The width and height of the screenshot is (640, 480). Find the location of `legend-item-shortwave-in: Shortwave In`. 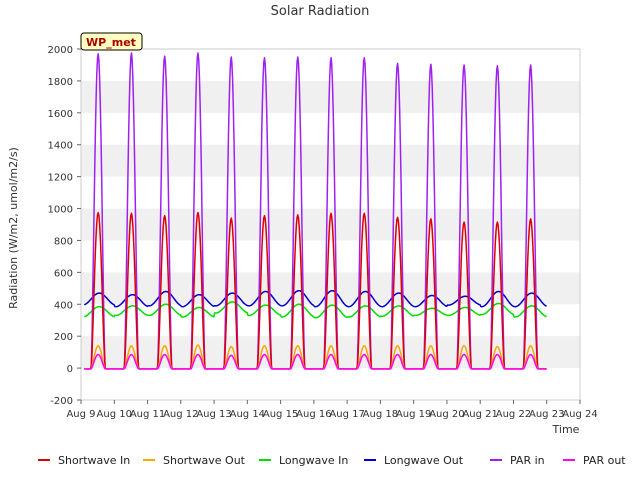

legend-item-shortwave-in: Shortwave In is located at coordinates (84, 460).